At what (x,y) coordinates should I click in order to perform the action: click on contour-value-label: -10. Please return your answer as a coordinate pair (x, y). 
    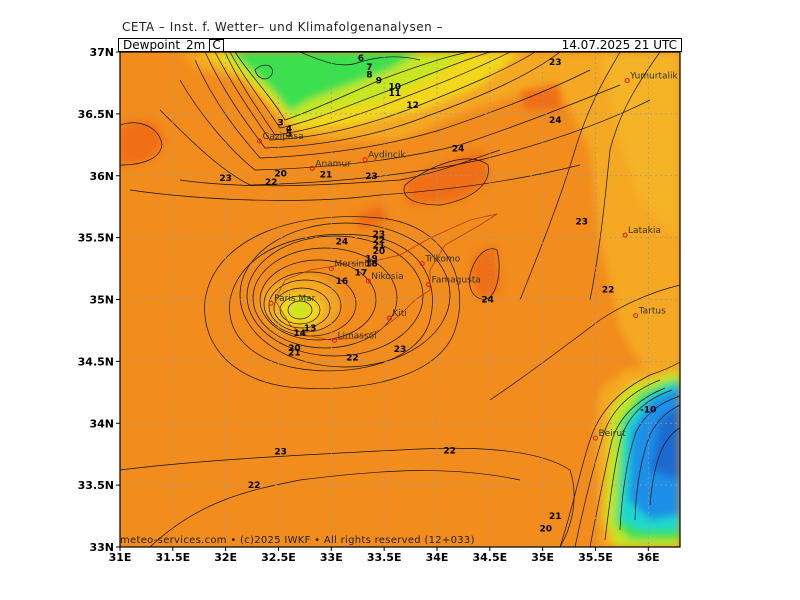
    Looking at the image, I should click on (648, 411).